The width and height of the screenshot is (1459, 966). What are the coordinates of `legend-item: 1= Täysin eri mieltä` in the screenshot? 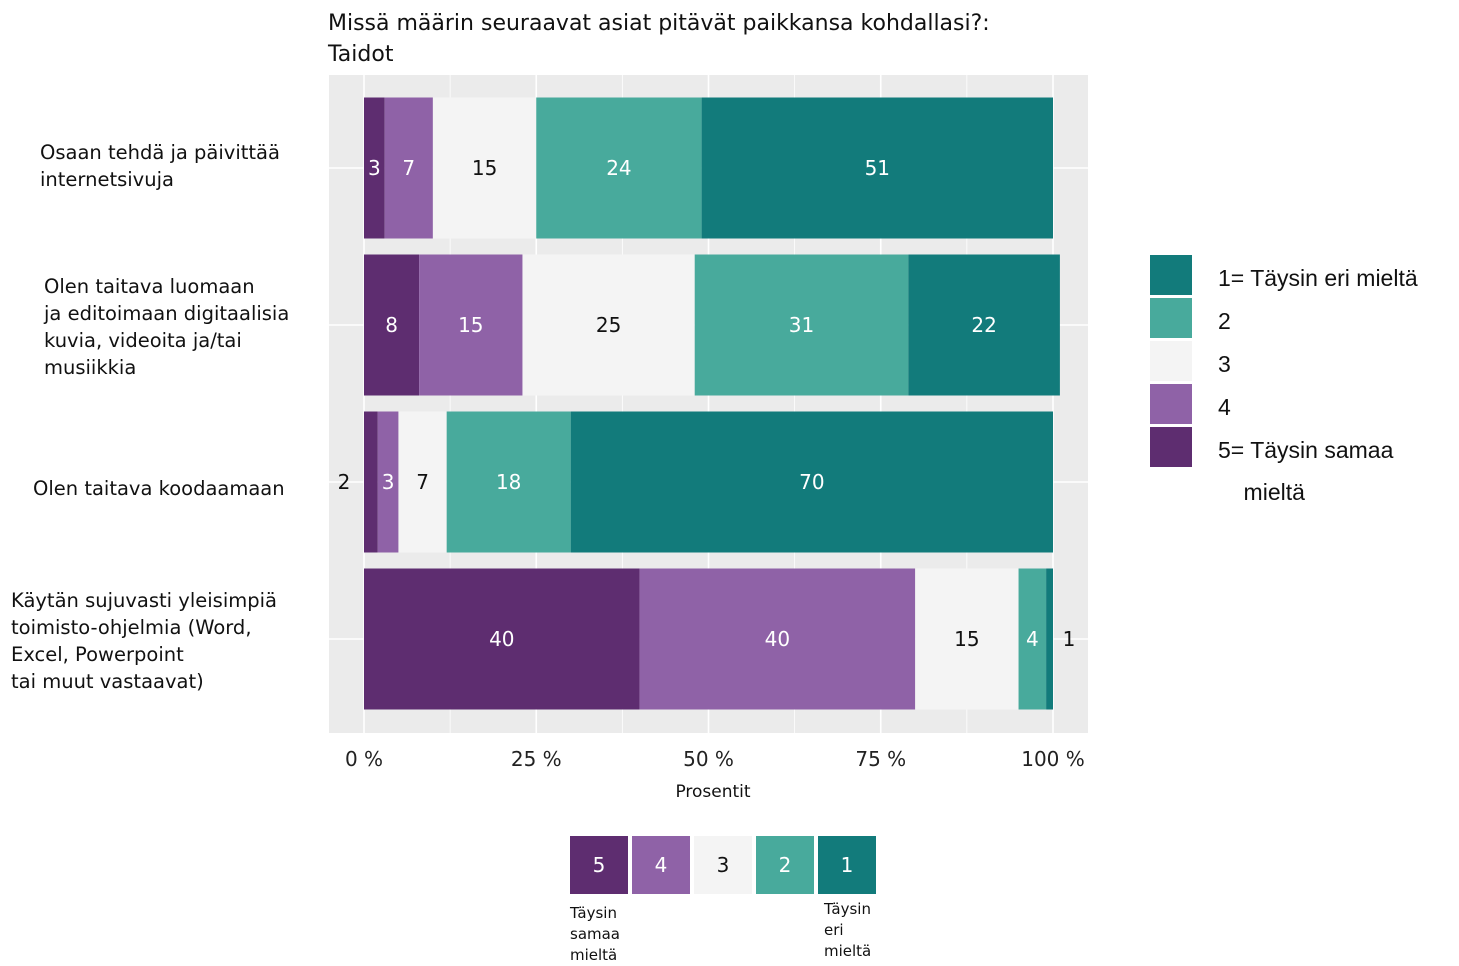 It's located at (1300, 276).